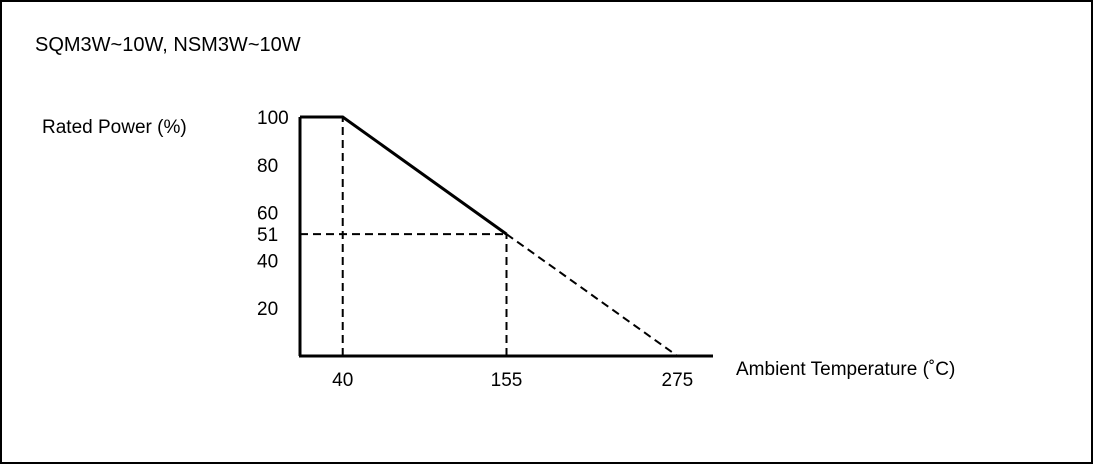 The image size is (1093, 464). I want to click on y-tick-label: 51, so click(267, 235).